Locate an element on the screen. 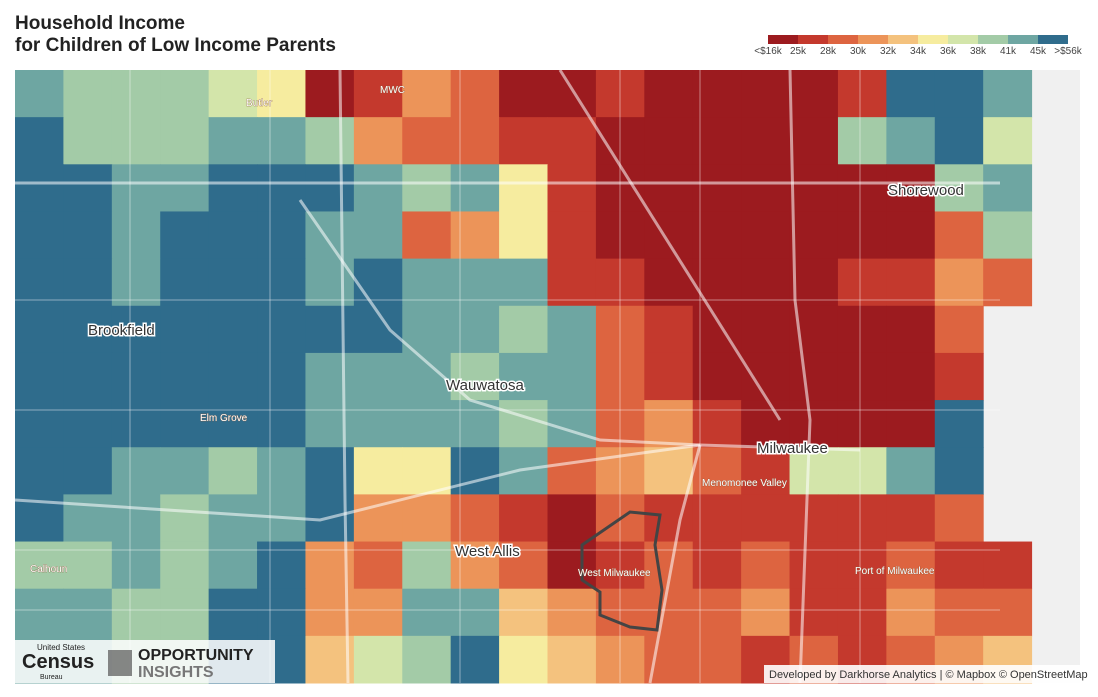 The image size is (1098, 697). title: Household Income is located at coordinates (100, 23).